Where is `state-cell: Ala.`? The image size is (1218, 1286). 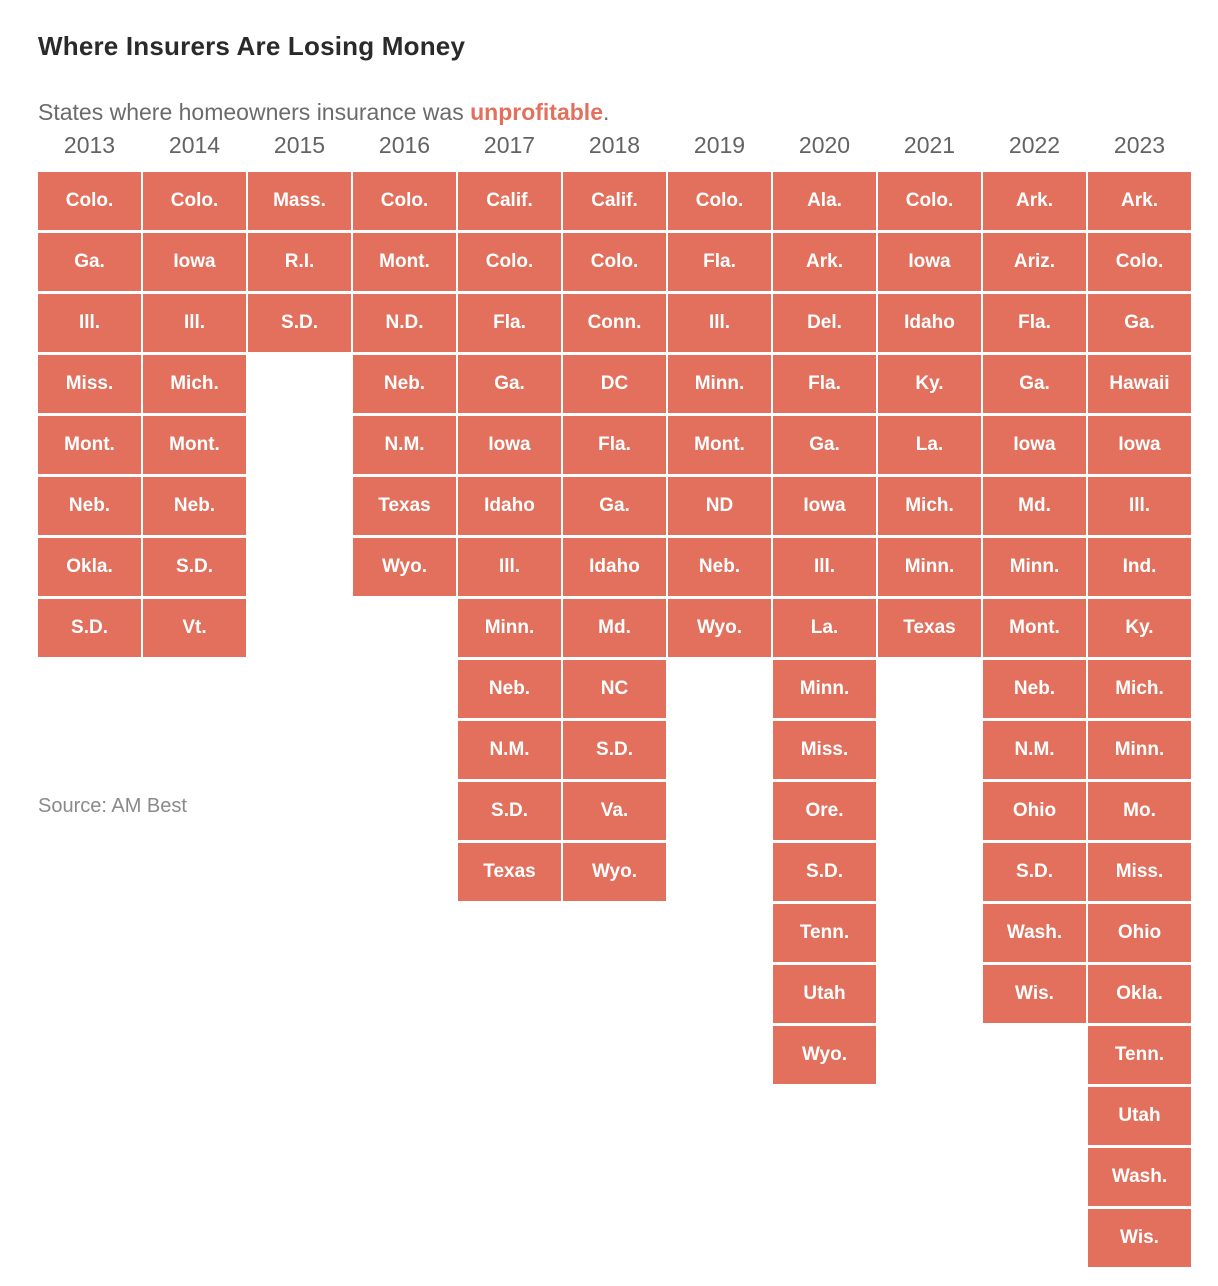
state-cell: Ala. is located at coordinates (824, 201).